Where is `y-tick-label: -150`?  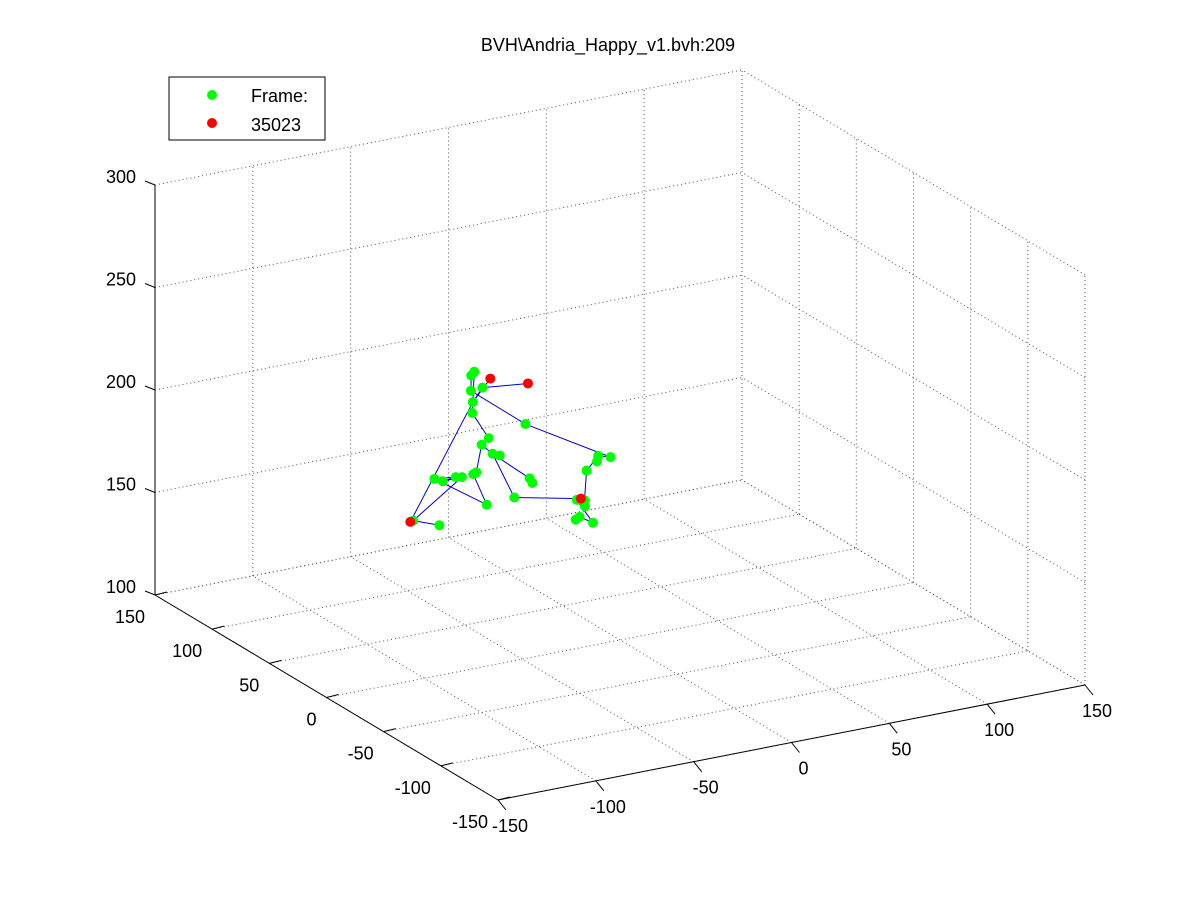
y-tick-label: -150 is located at coordinates (470, 822).